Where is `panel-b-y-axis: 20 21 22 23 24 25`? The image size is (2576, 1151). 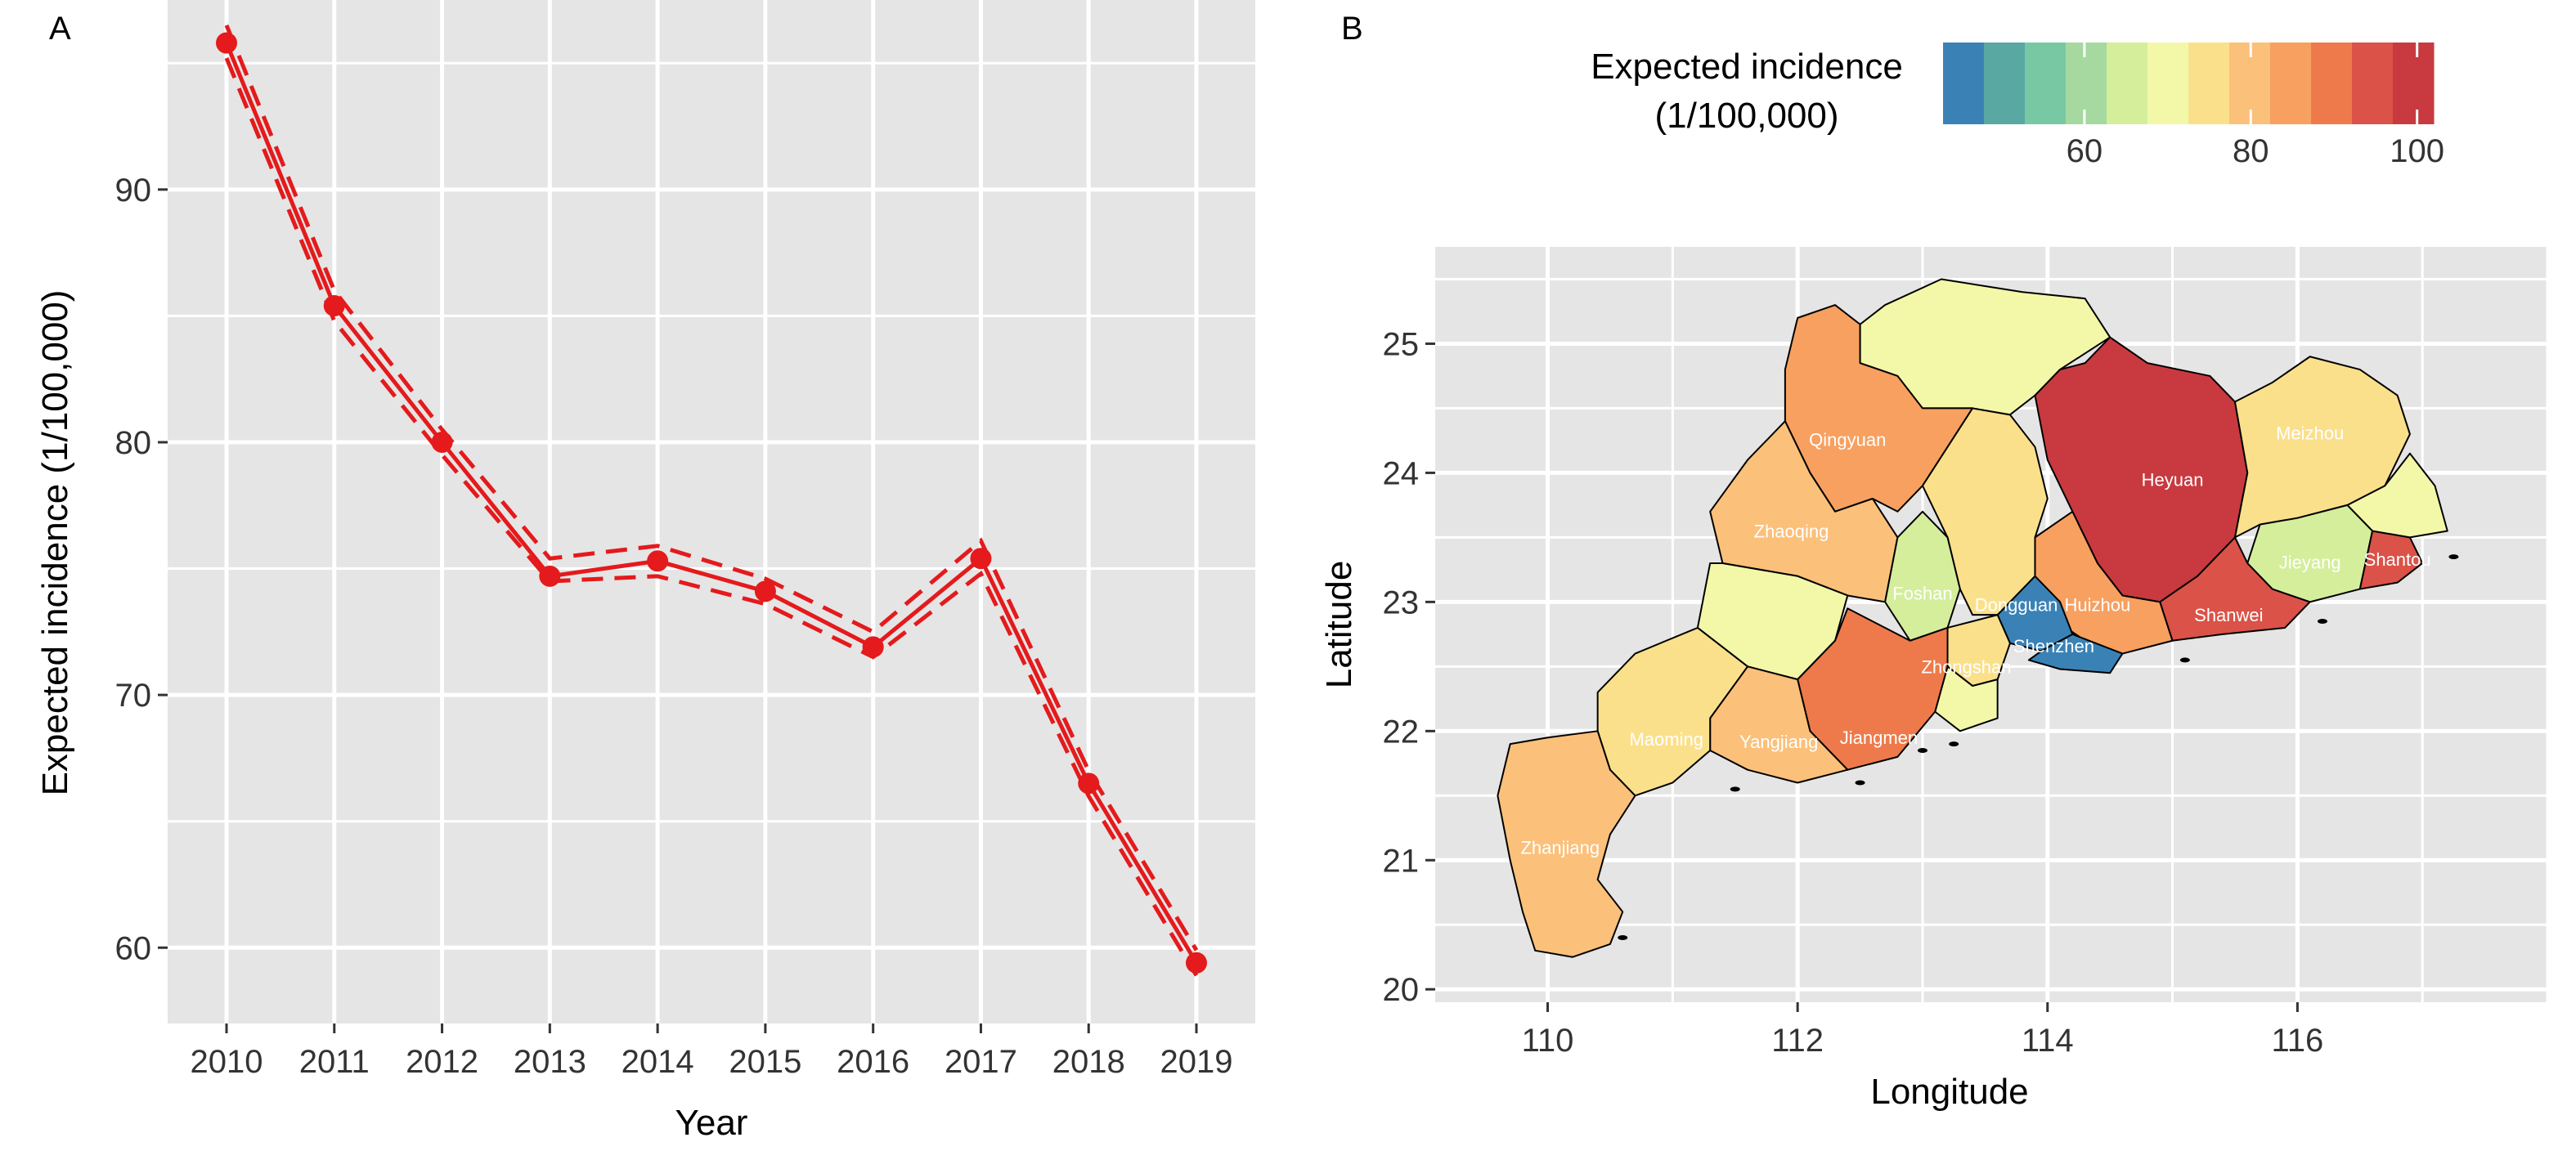
panel-b-y-axis: 20 21 22 23 24 25 is located at coordinates (1409, 667).